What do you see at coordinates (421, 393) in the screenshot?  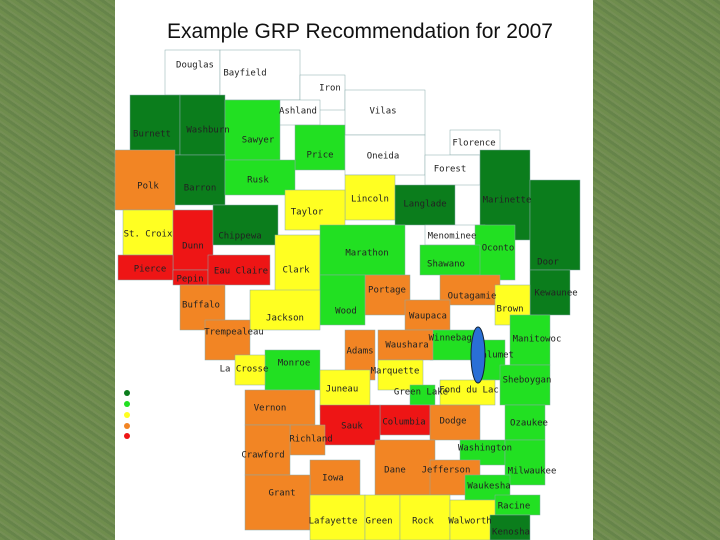 I see `county-label: Green Lake` at bounding box center [421, 393].